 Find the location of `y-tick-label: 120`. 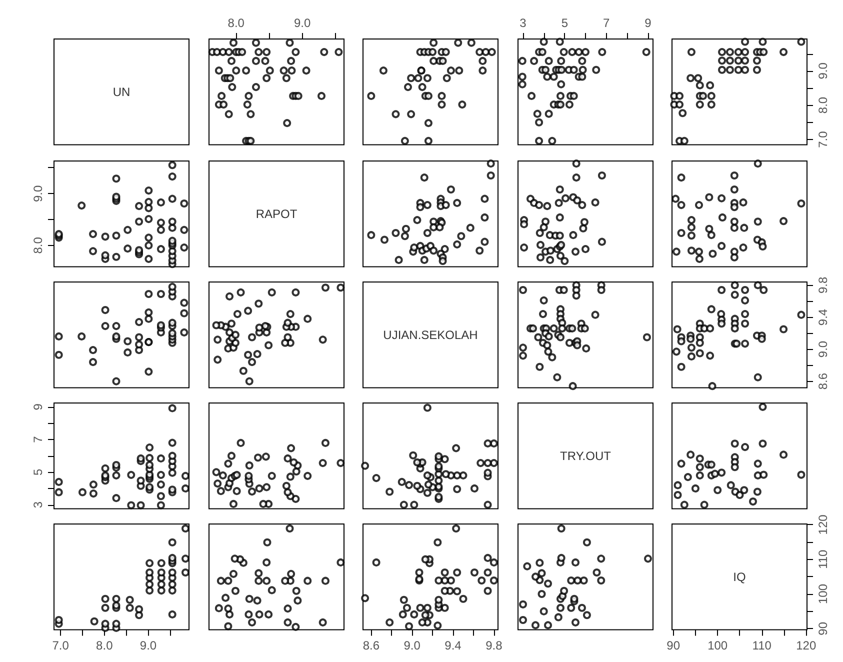

y-tick-label: 120 is located at coordinates (823, 524).